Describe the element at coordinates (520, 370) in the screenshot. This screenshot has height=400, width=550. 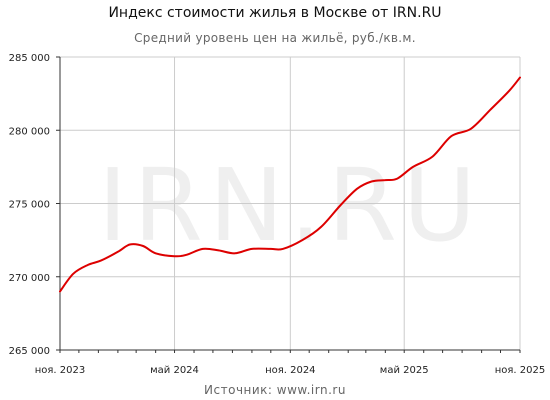
I see `x-tick-label: ноя. 2025` at that location.